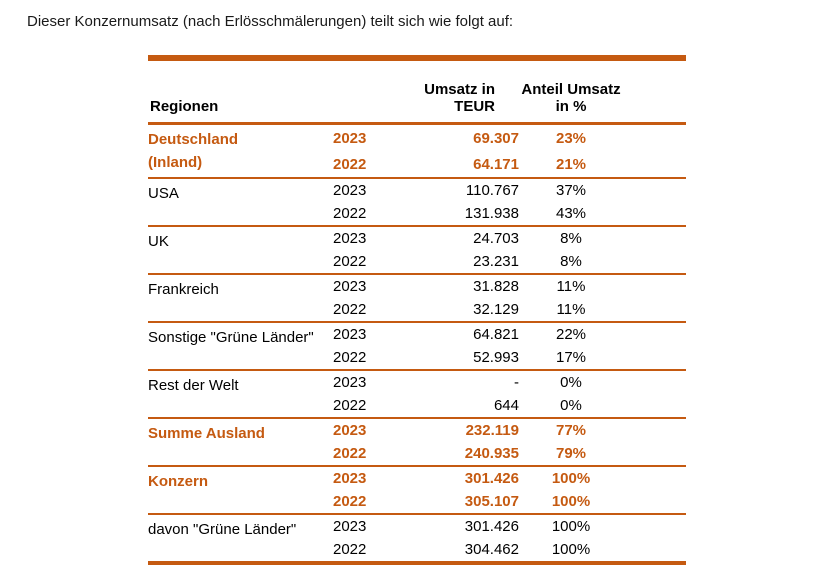  What do you see at coordinates (417, 214) in the screenshot?
I see `table-row: 2022 131.938 43%` at bounding box center [417, 214].